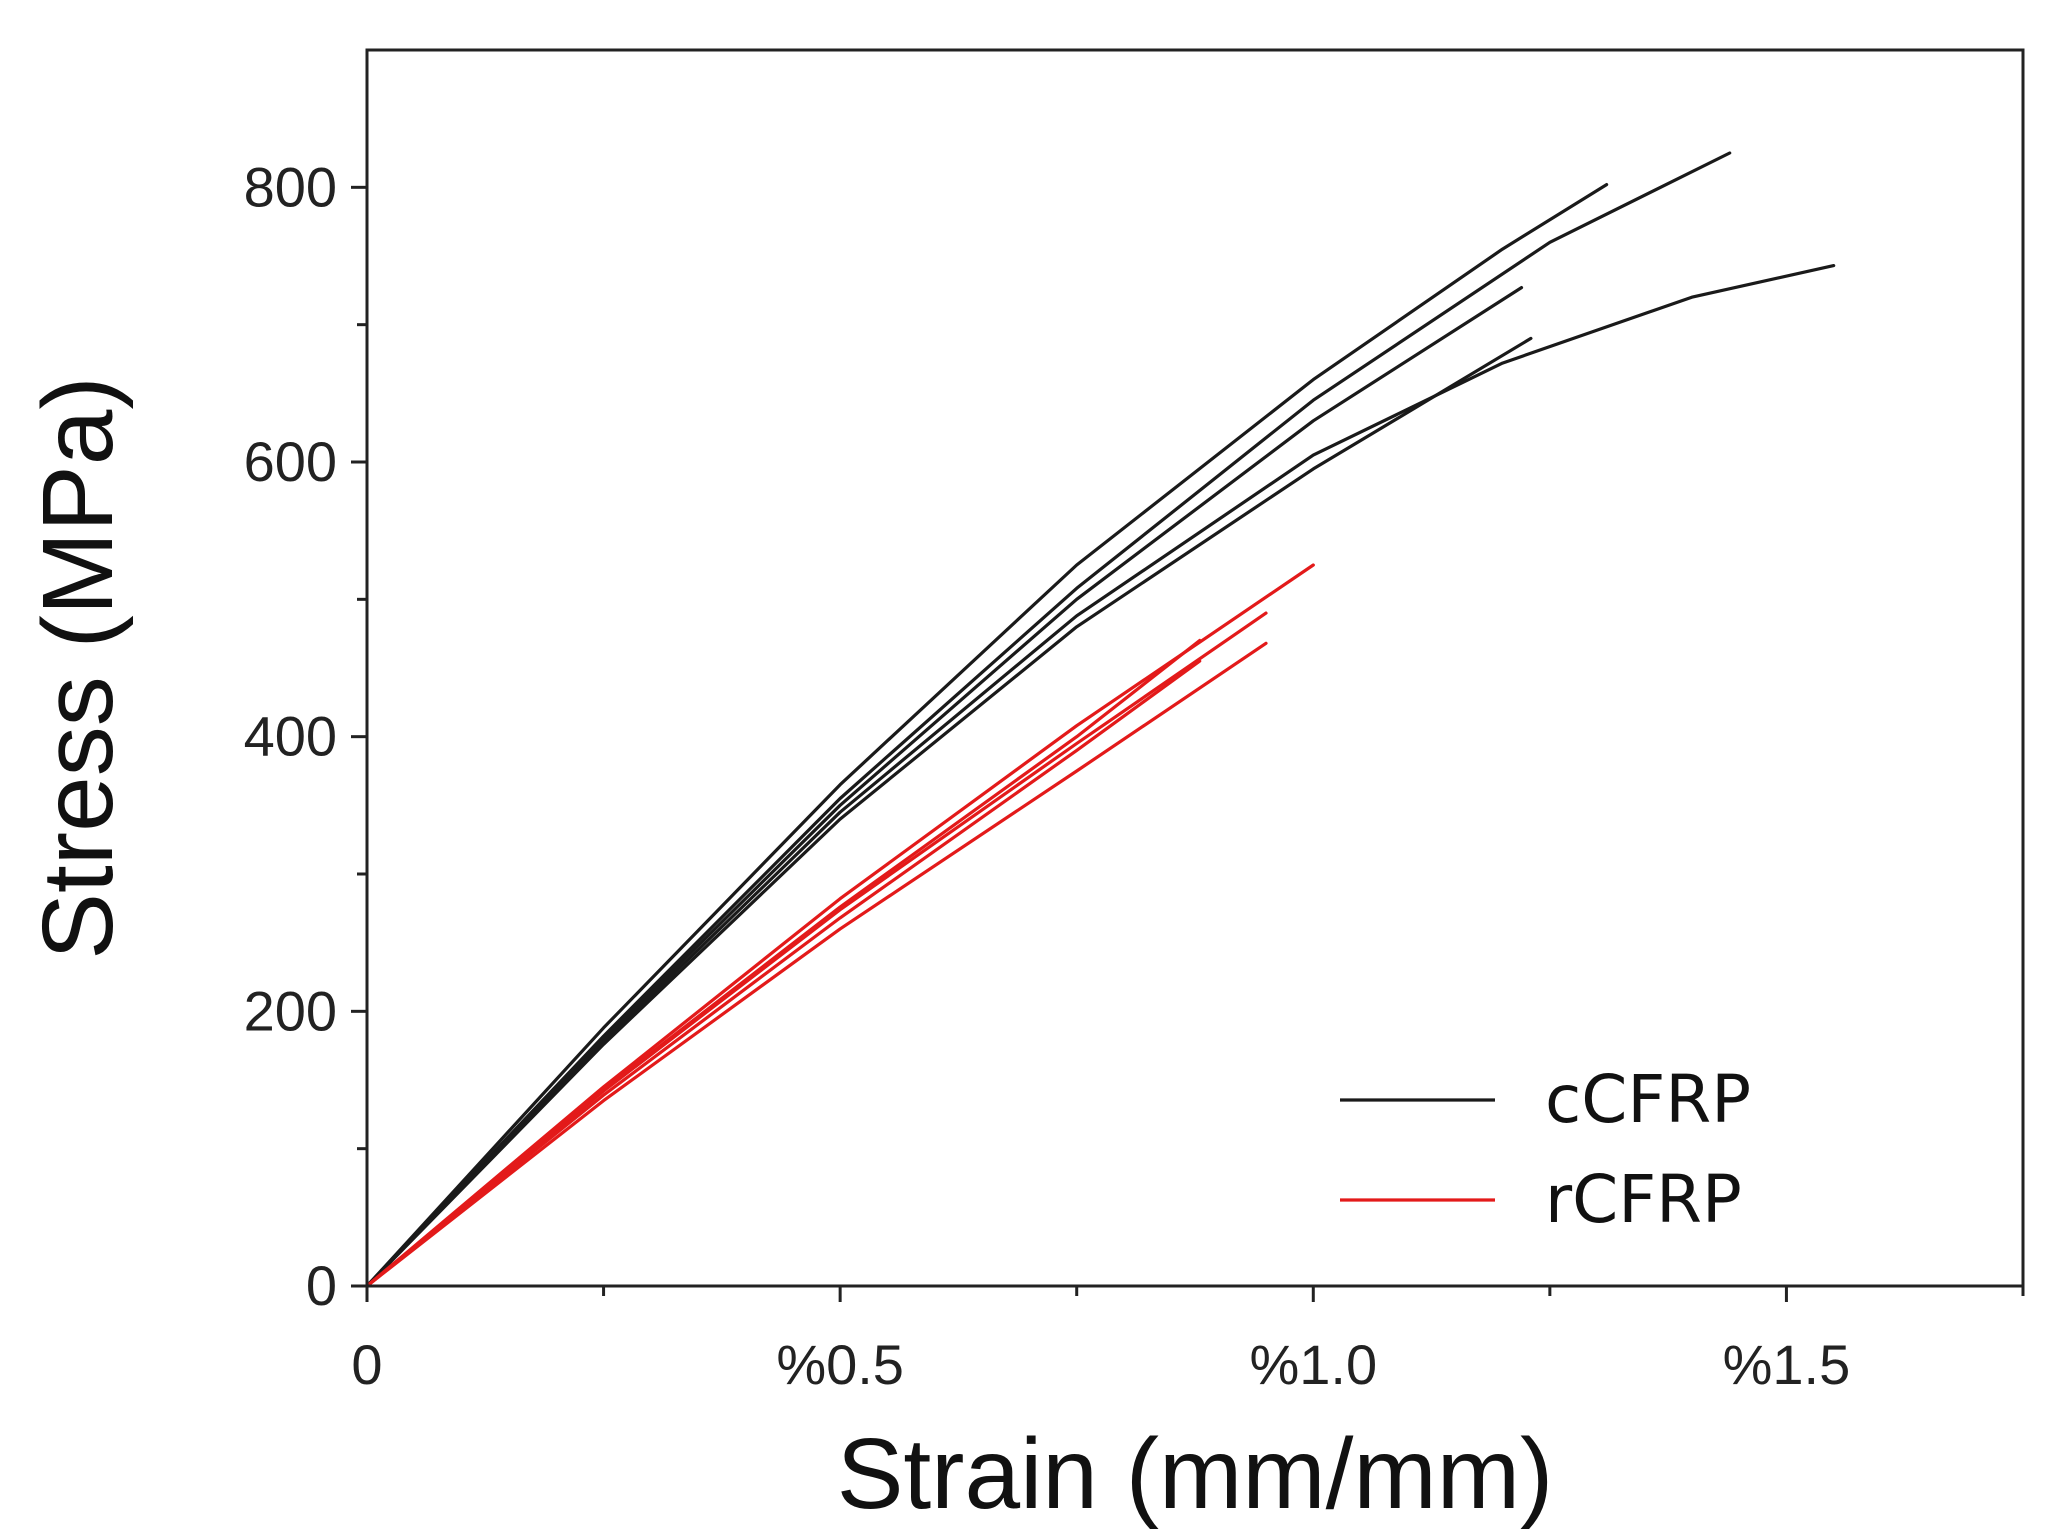 The image size is (2068, 1539). I want to click on x-axis-title: Strain (mm/mm), so click(1195, 1474).